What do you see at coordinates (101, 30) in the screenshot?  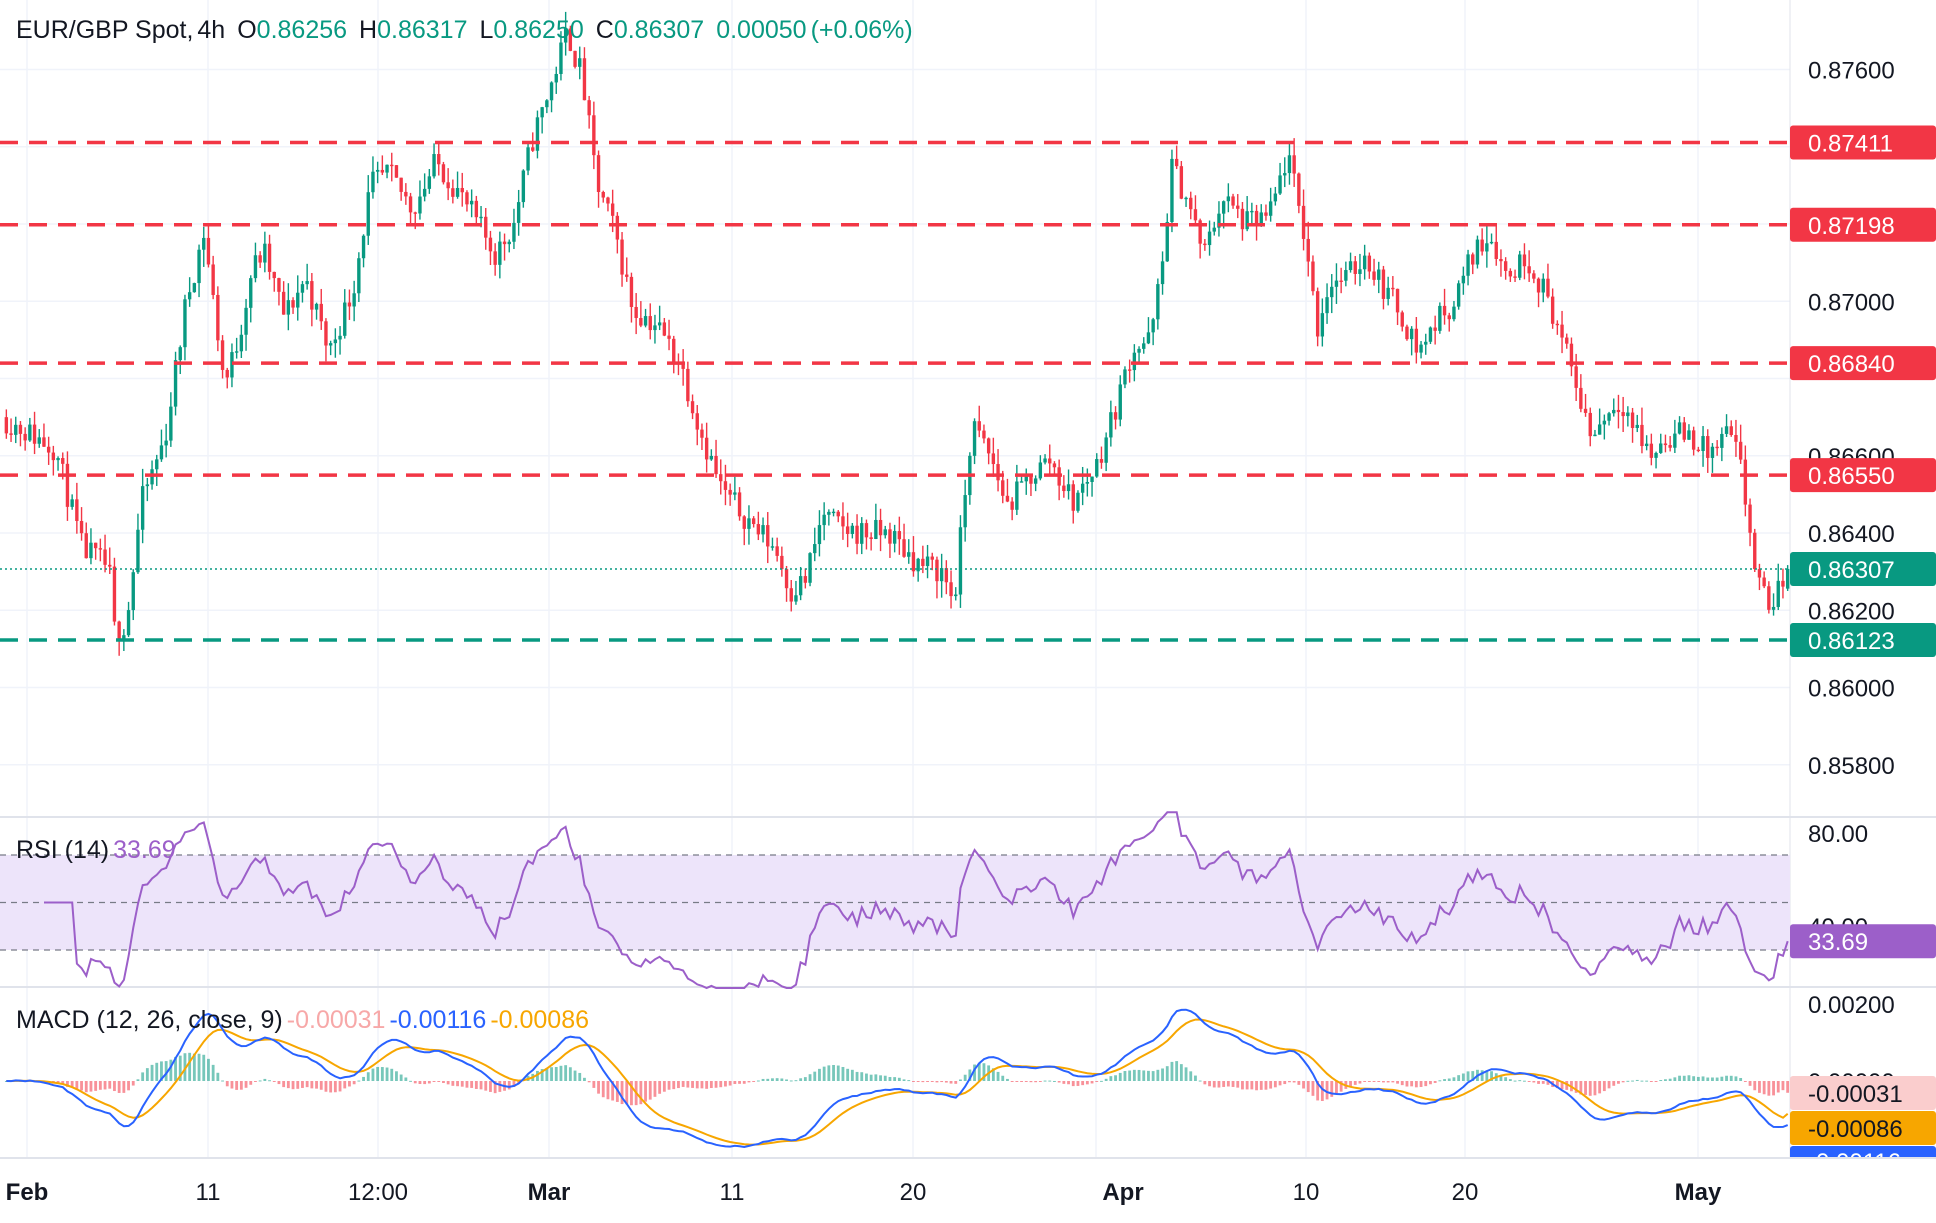 I see `symbol-label: EUR/GBP Spot` at bounding box center [101, 30].